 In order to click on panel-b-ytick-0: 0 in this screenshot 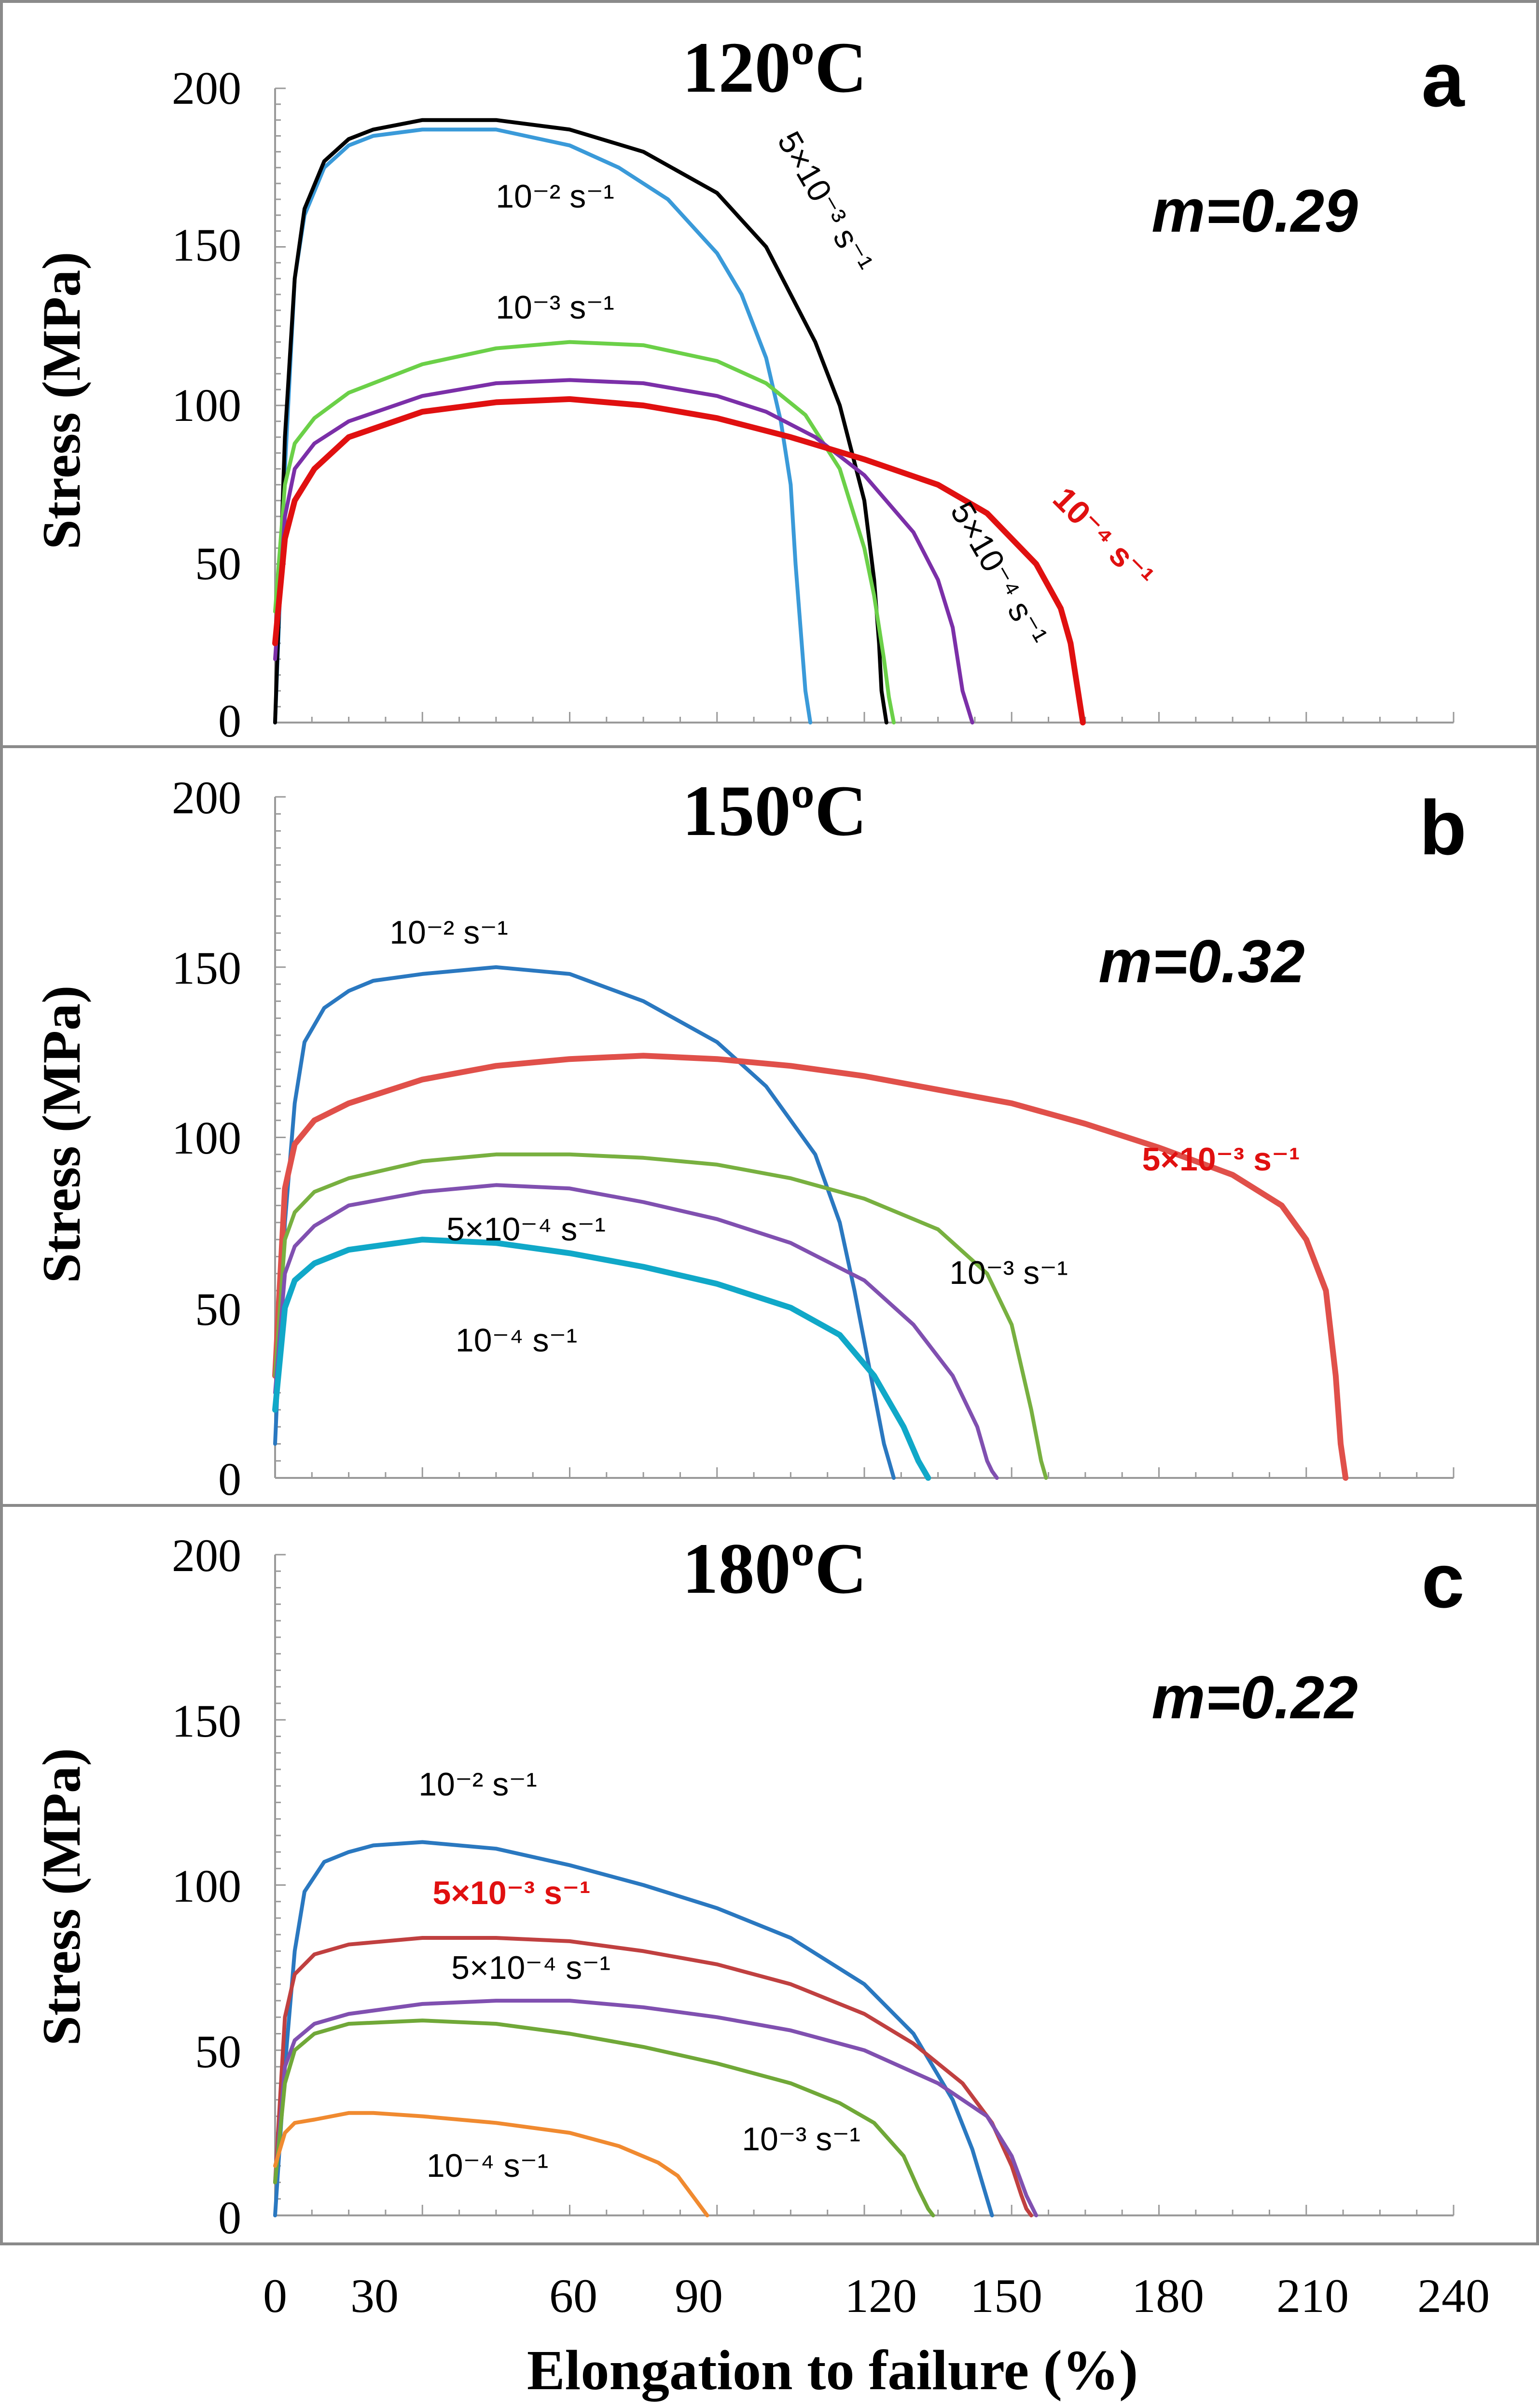, I will do `click(229, 1479)`.